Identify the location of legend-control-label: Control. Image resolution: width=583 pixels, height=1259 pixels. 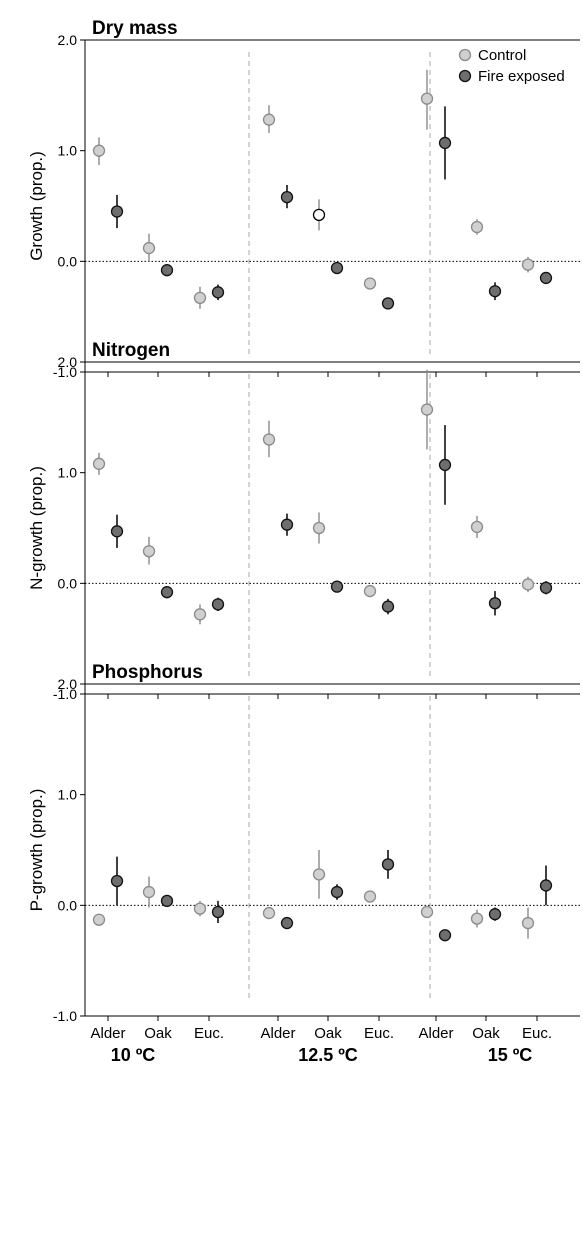
(502, 55).